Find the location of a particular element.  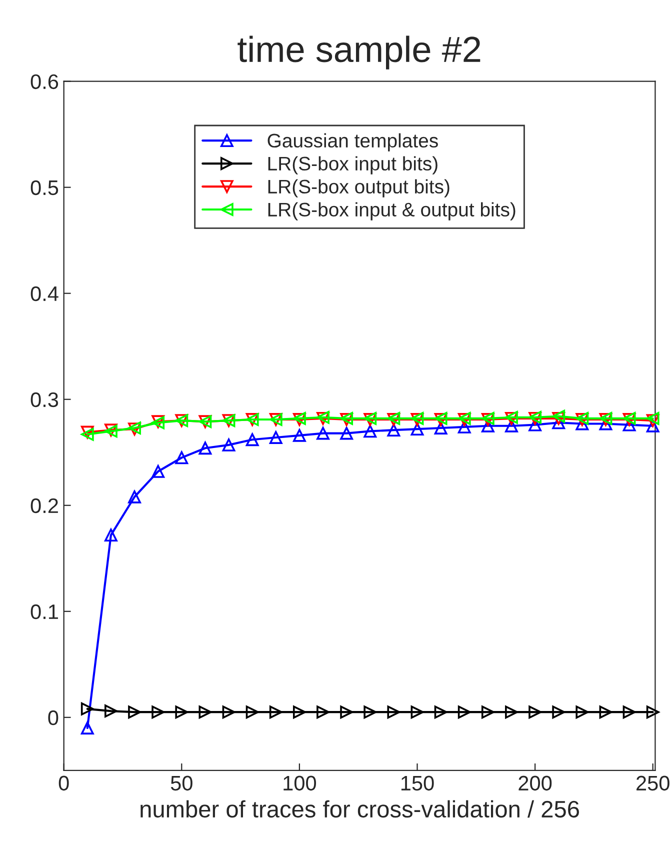

y-tick-label: 0.2 is located at coordinates (44, 506).